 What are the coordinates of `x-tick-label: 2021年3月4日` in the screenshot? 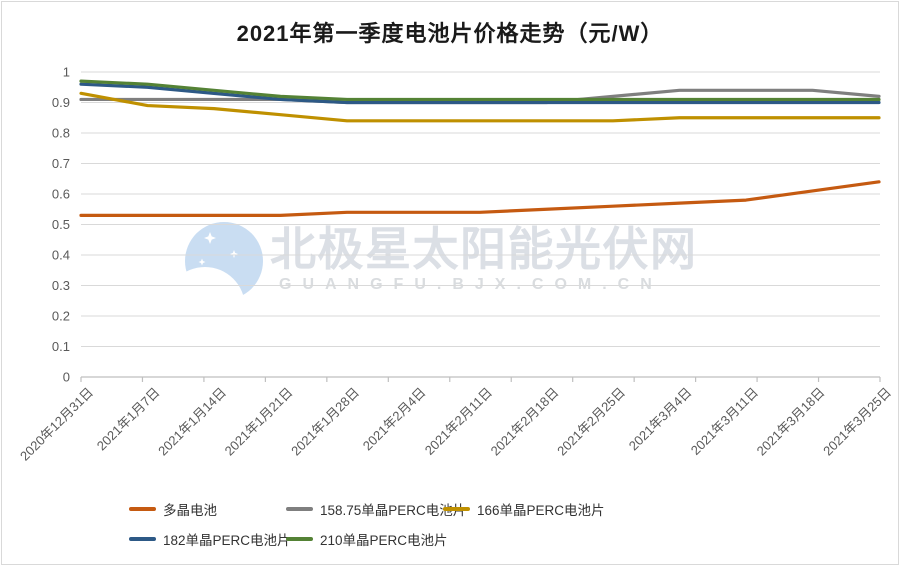 It's located at (660, 419).